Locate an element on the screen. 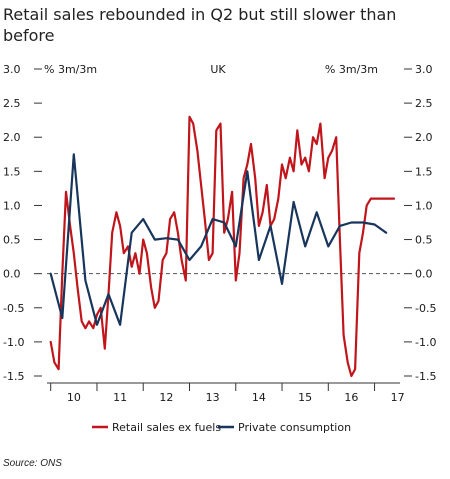 The image size is (450, 479). legend-label: Retail sales ex fuels is located at coordinates (166, 427).